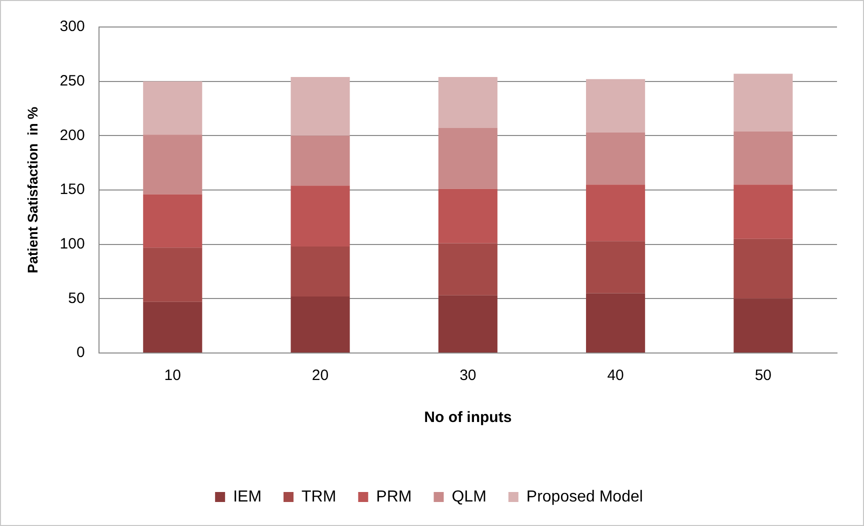 The height and width of the screenshot is (526, 864). Describe the element at coordinates (72, 135) in the screenshot. I see `y-tick-label: 200` at that location.